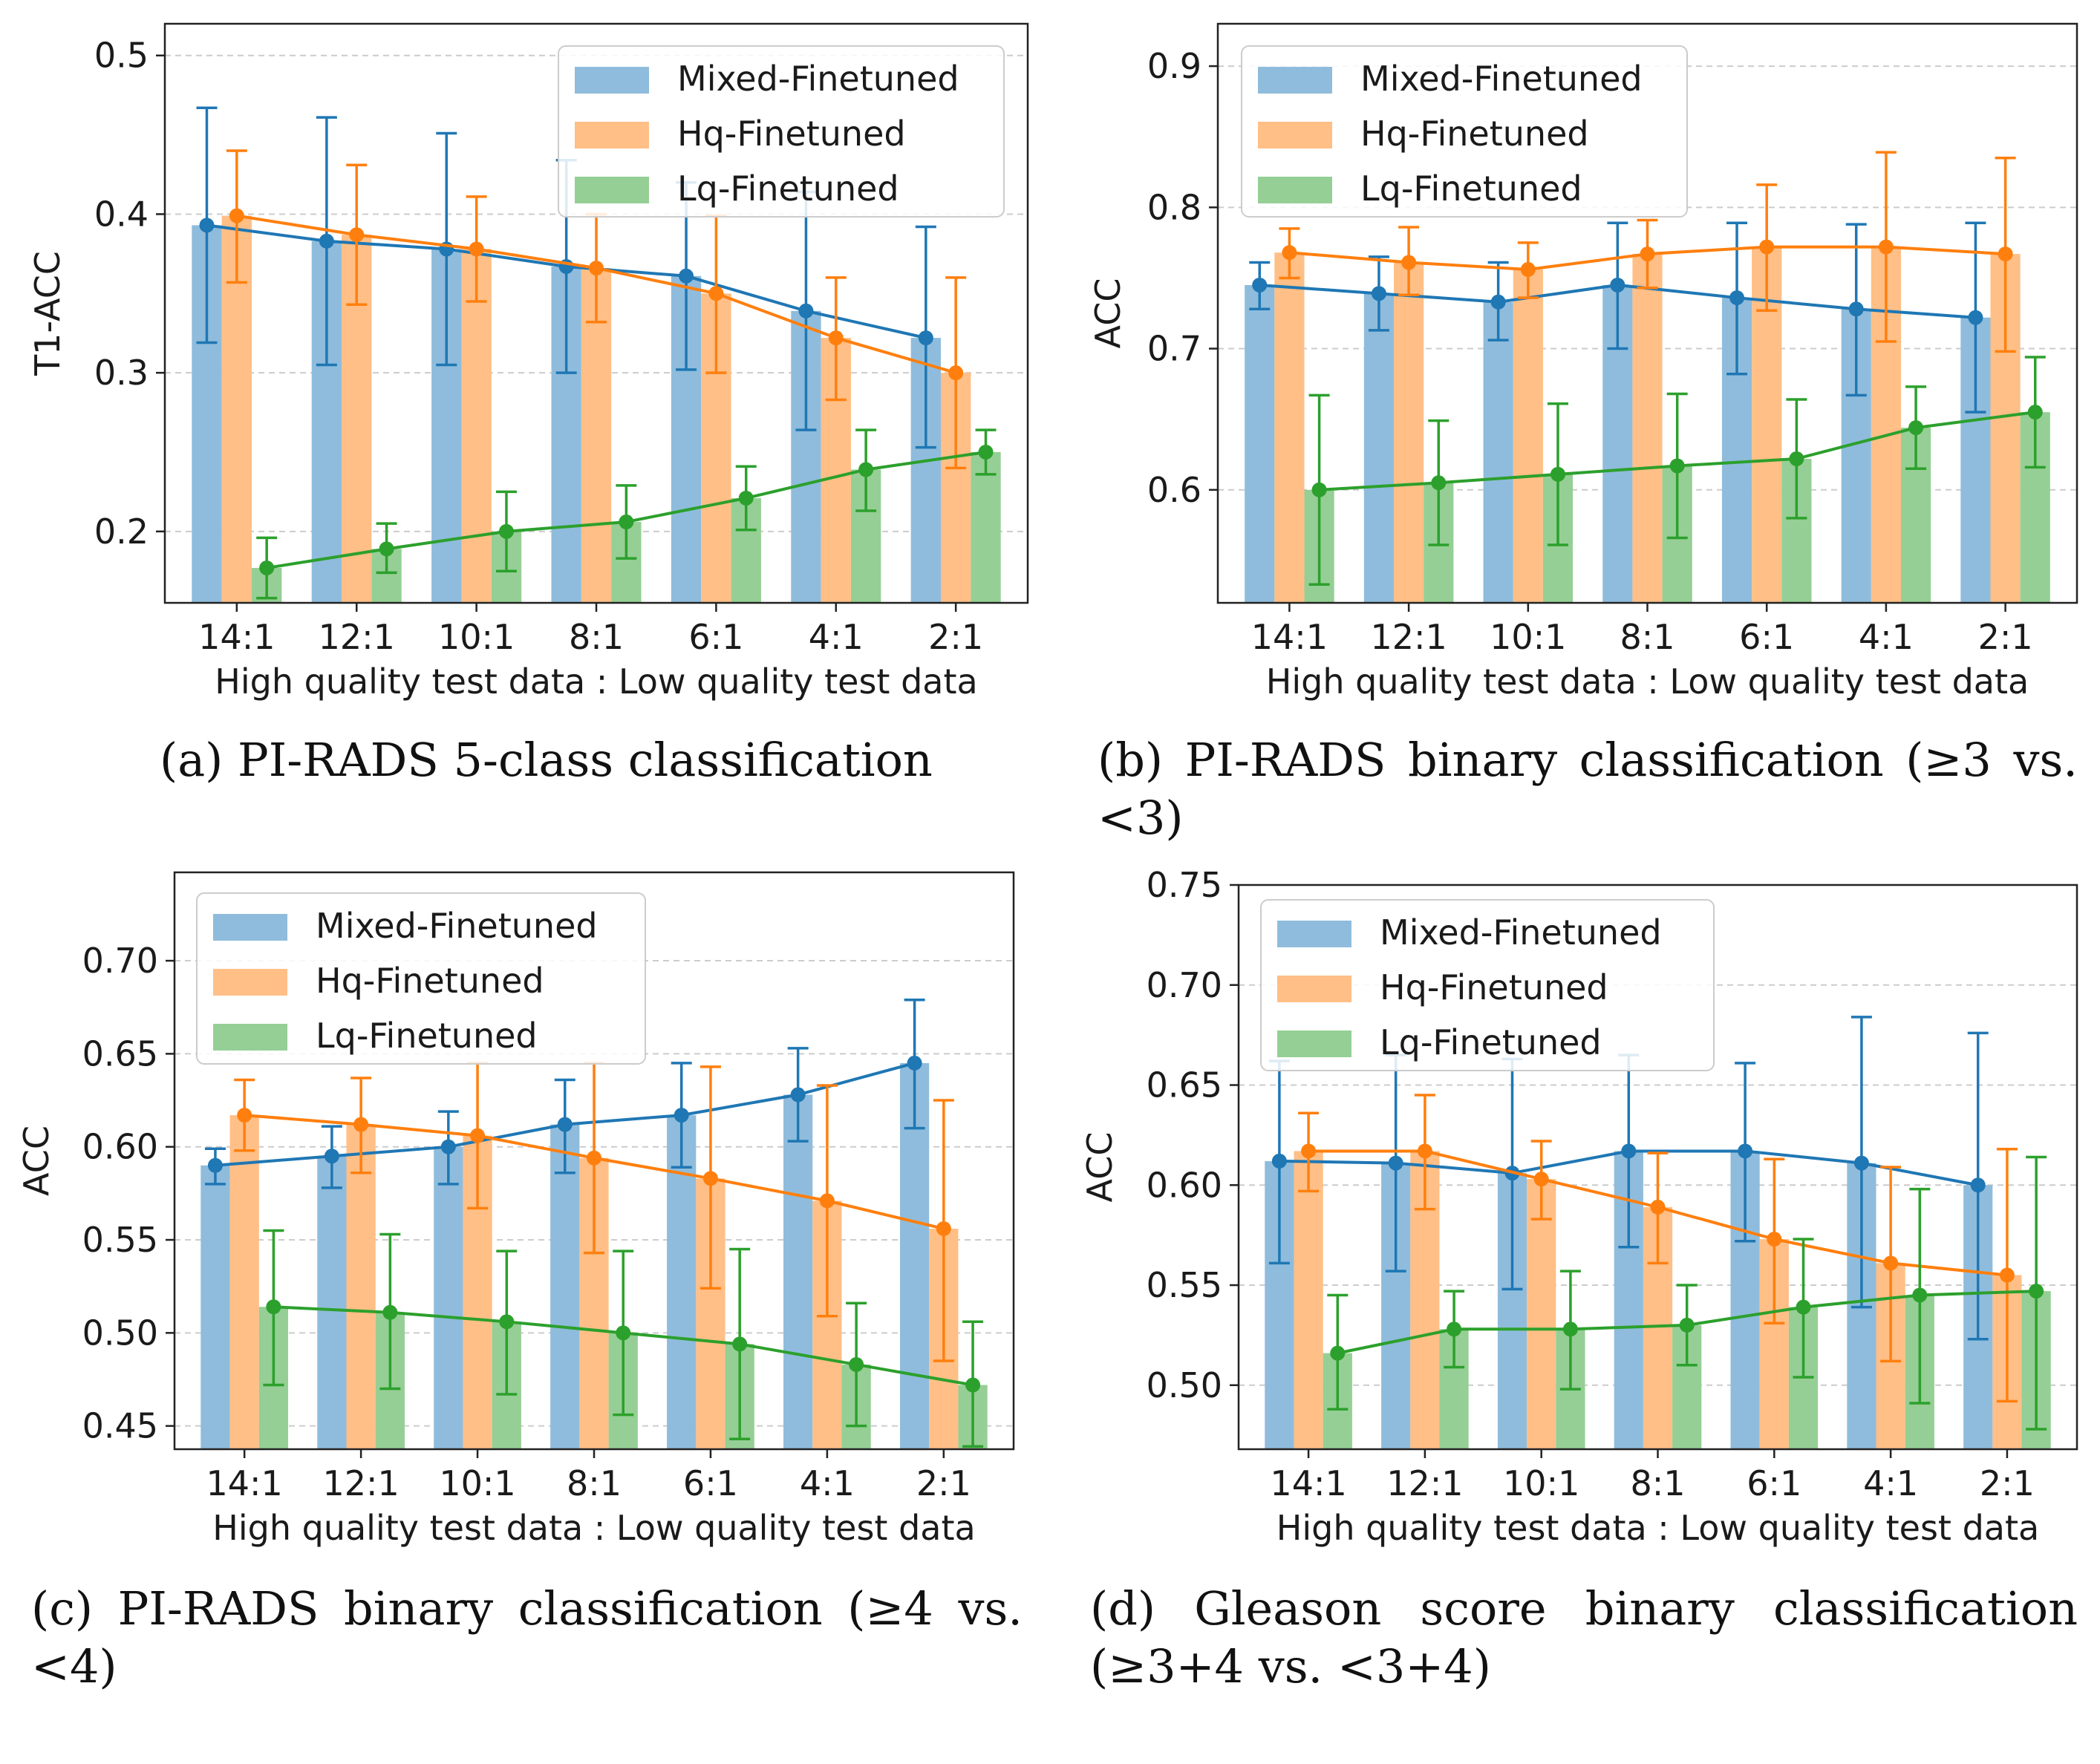  I want to click on ytick-label: 0.3, so click(121, 373).